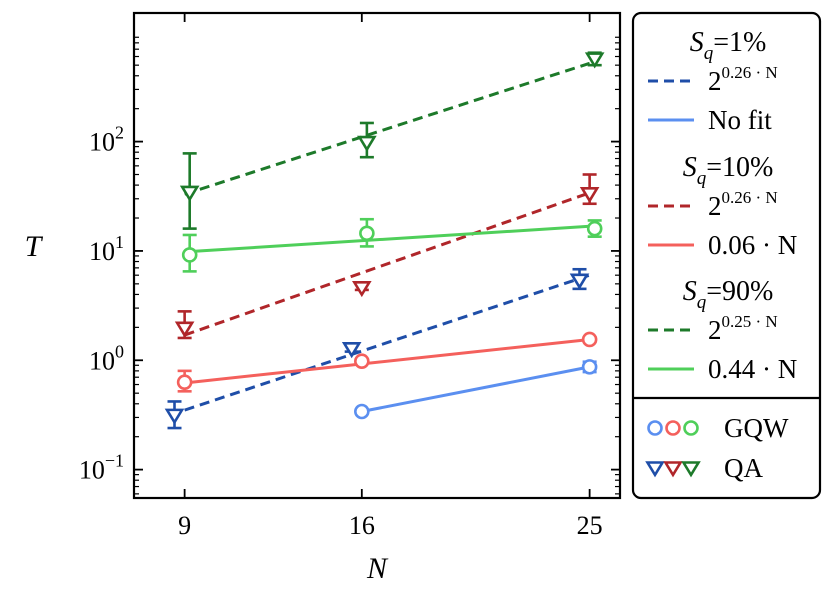 This screenshot has height=599, width=831. I want to click on y-tick-label-2: 10¹, so click(106, 249).